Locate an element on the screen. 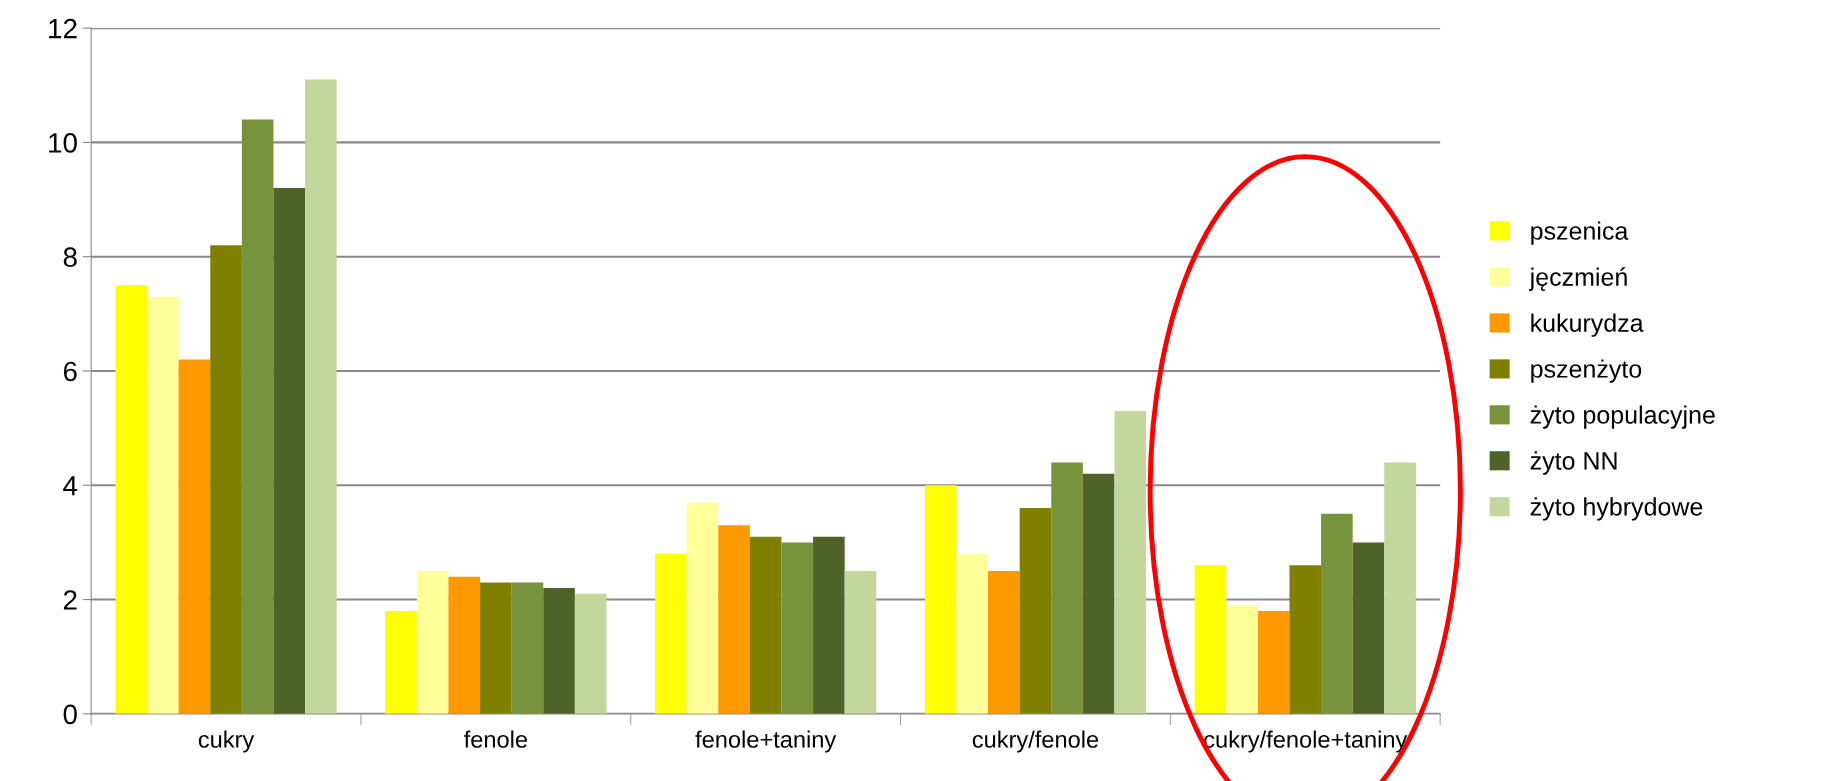 This screenshot has width=1823, height=781. y-tick-label: 0 is located at coordinates (70, 714).